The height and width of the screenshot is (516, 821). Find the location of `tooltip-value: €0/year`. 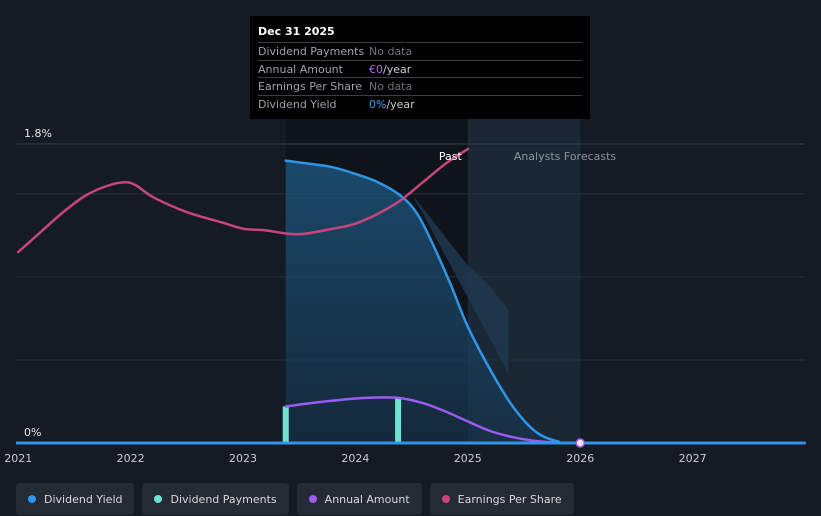

tooltip-value: €0/year is located at coordinates (390, 69).